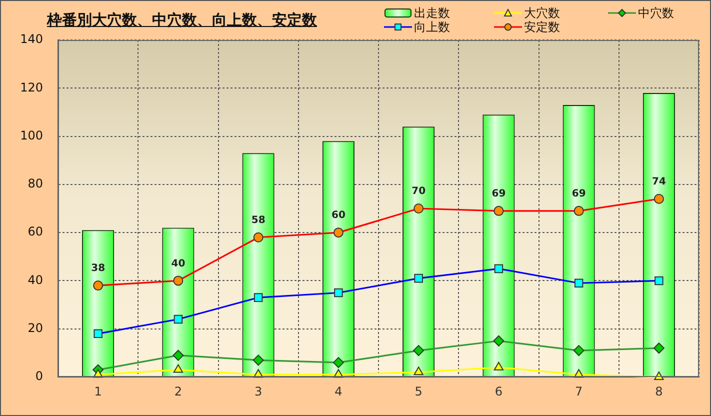 This screenshot has height=416, width=711. Describe the element at coordinates (35, 327) in the screenshot. I see `y-tick-label: 20` at that location.